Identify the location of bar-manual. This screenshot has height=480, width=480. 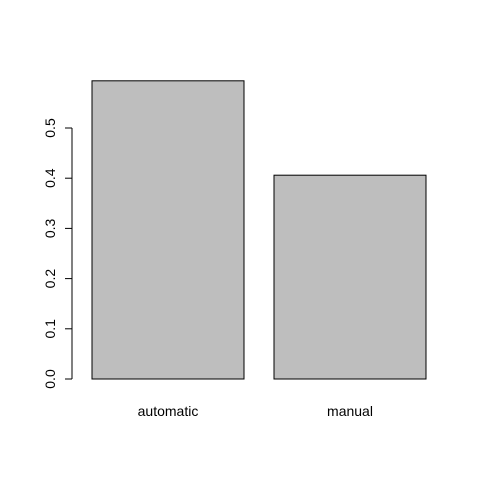
(350, 277).